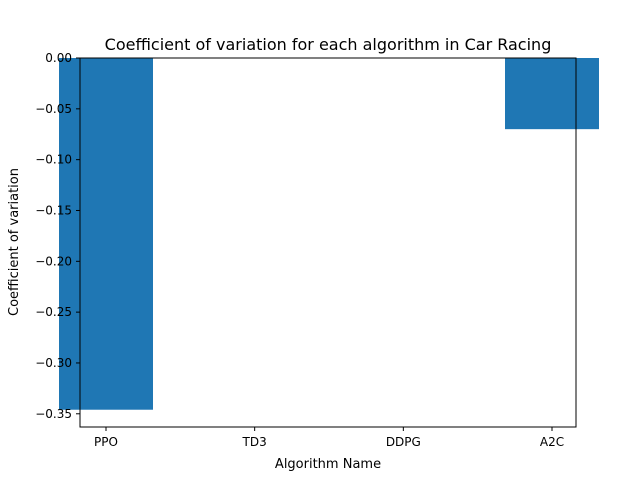  Describe the element at coordinates (552, 442) in the screenshot. I see `x-tick-label: A2C` at that location.